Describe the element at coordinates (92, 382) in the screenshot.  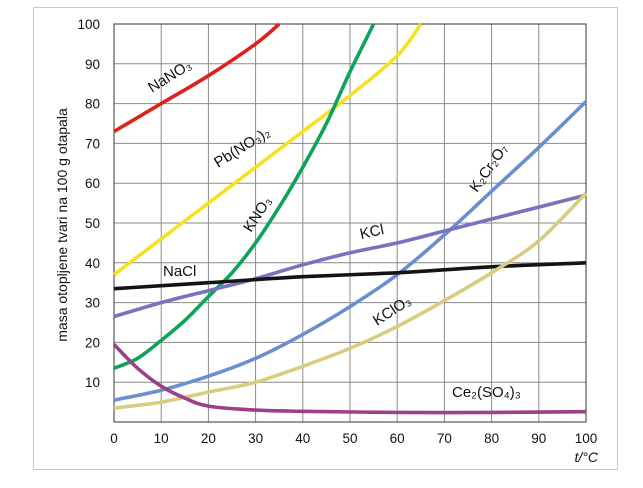
I see `y-tick-label: 10` at that location.